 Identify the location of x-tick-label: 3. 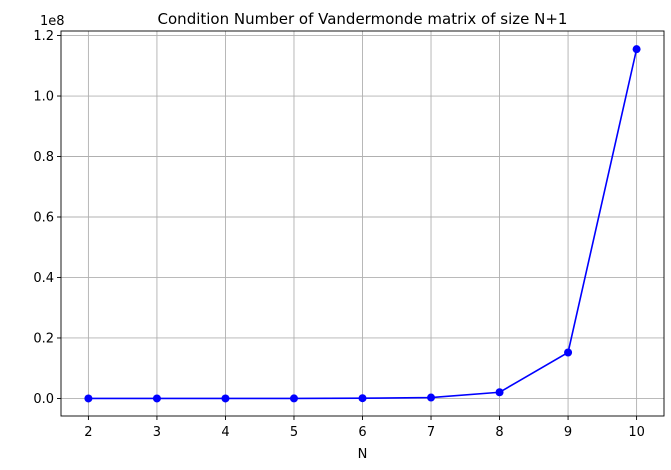
(157, 432).